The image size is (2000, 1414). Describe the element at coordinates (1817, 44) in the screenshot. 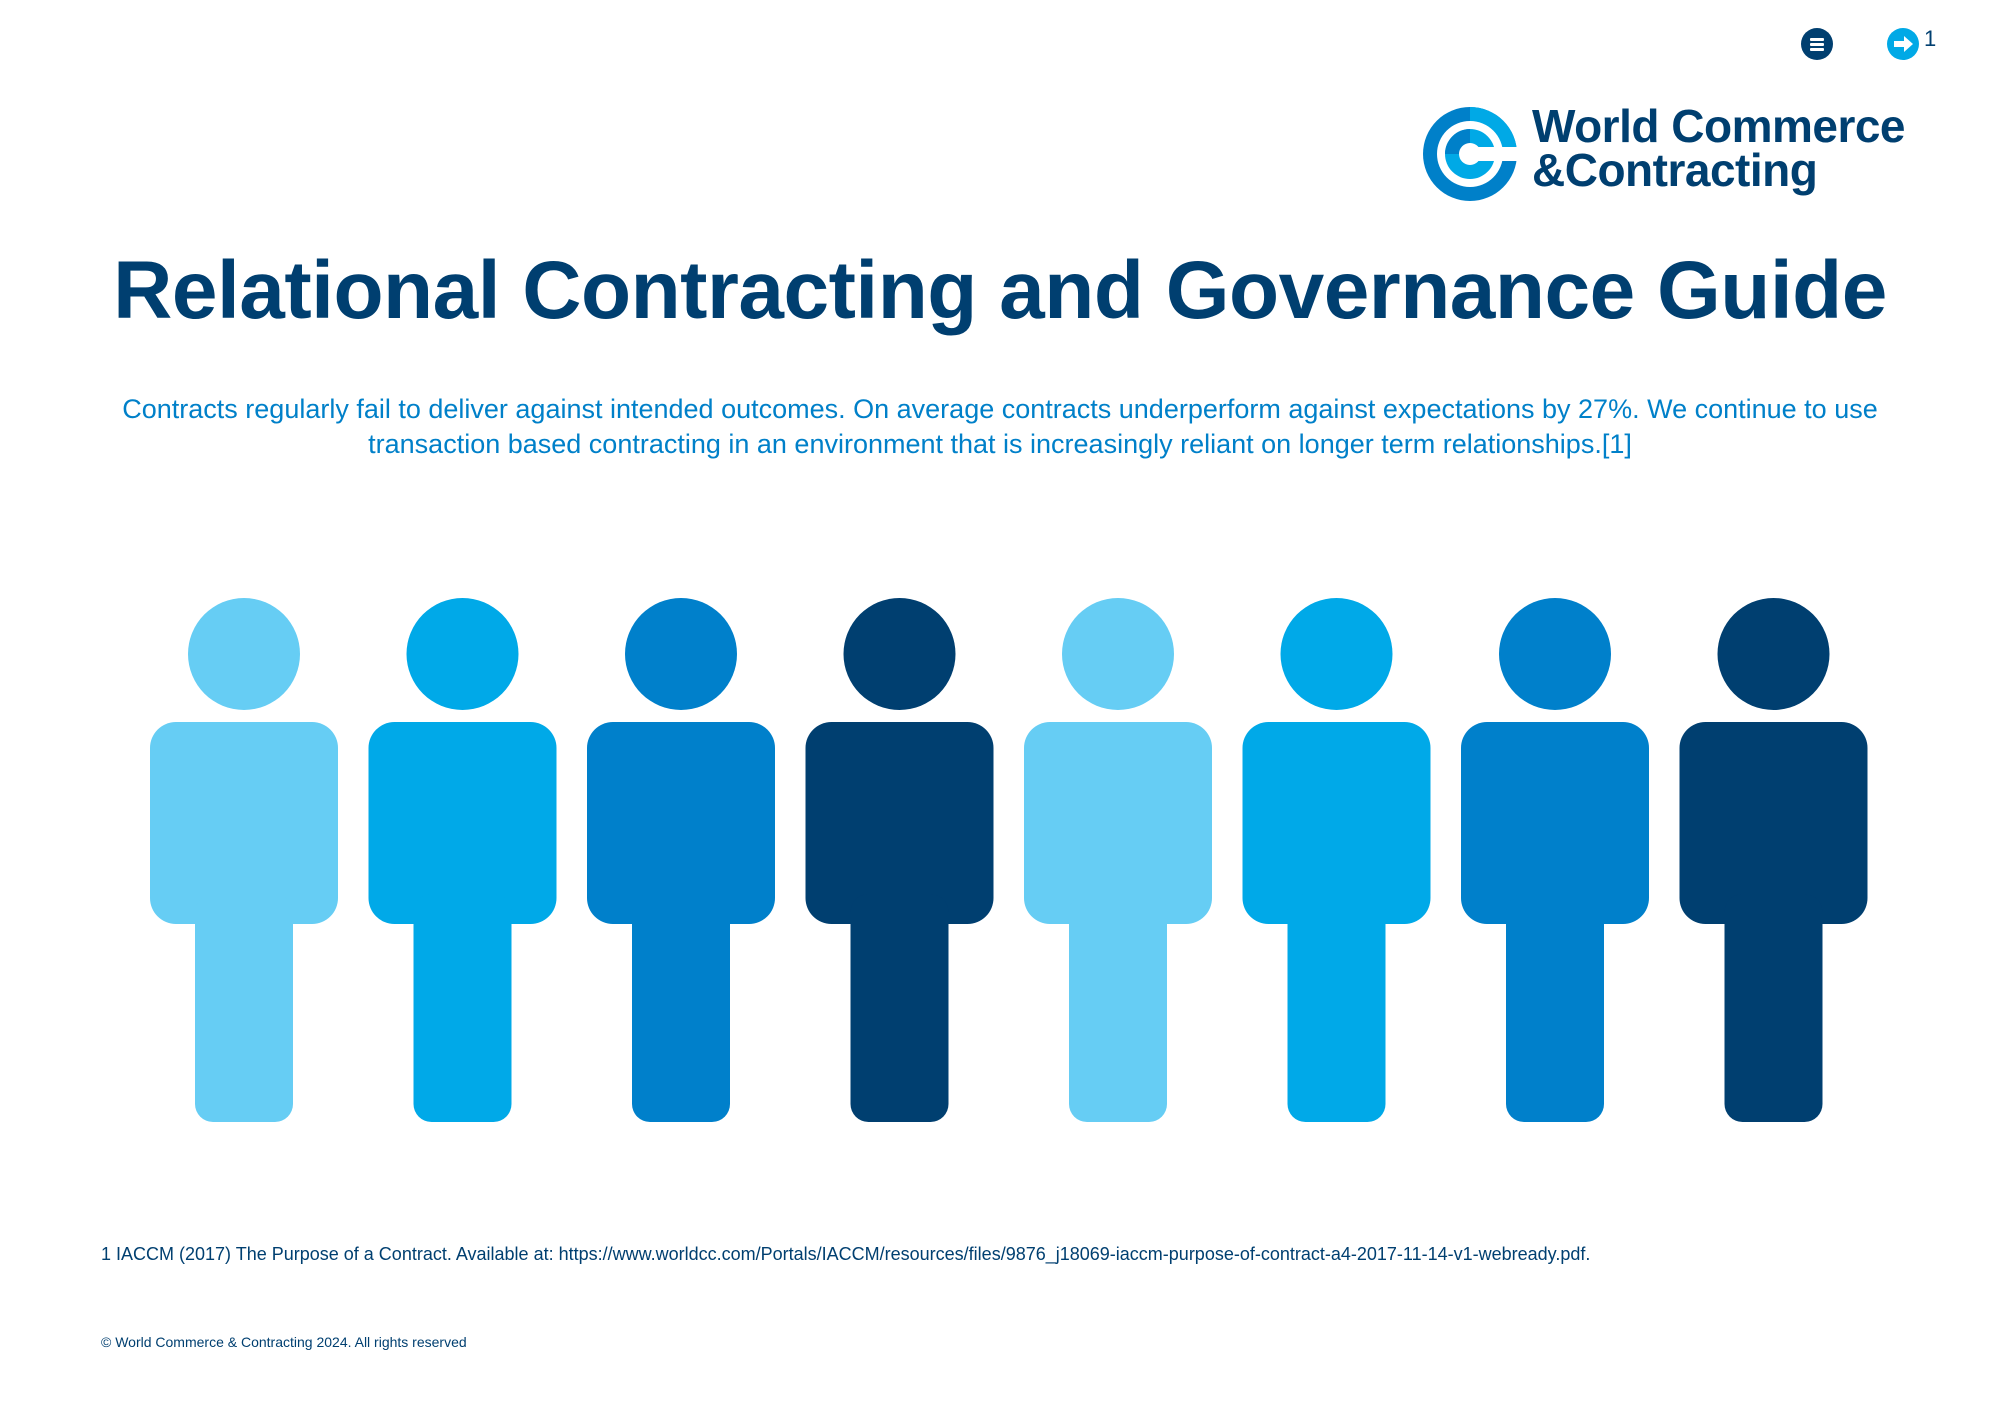

I see `menu-icon` at that location.